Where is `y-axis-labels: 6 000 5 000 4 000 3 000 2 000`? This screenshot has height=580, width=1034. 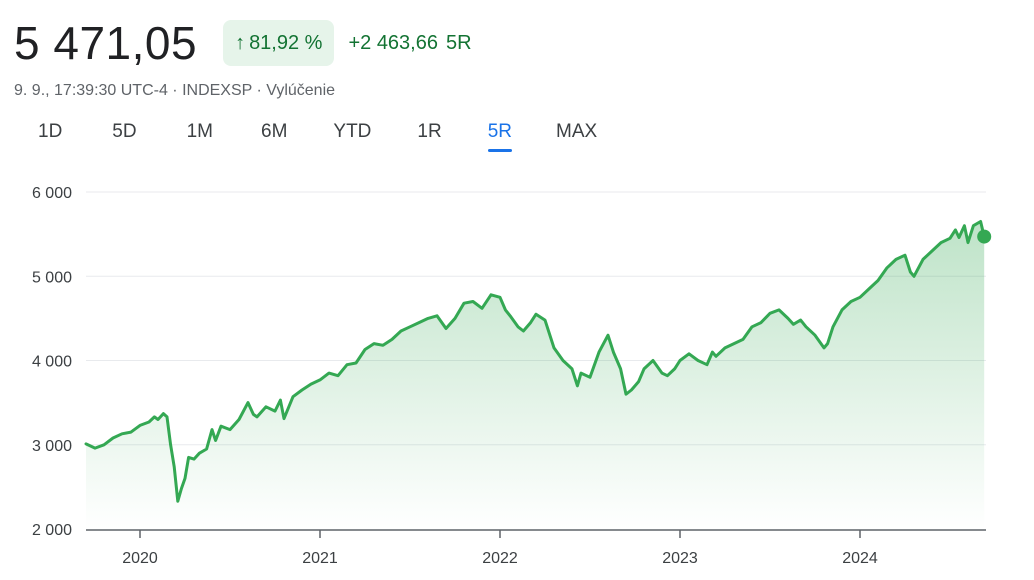
y-axis-labels: 6 000 5 000 4 000 3 000 2 000 is located at coordinates (52, 362).